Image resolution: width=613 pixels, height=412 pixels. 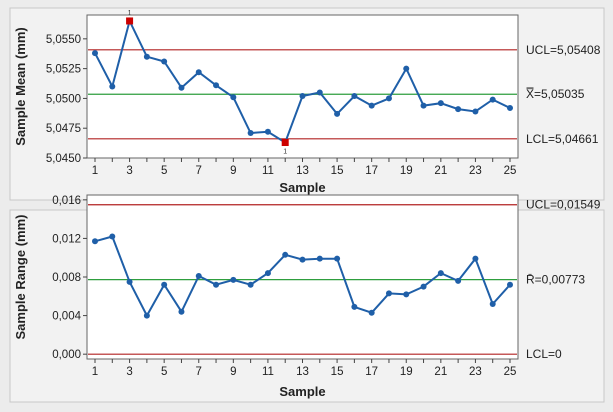 What do you see at coordinates (199, 372) in the screenshot?
I see `range-x-tick-label: 7` at bounding box center [199, 372].